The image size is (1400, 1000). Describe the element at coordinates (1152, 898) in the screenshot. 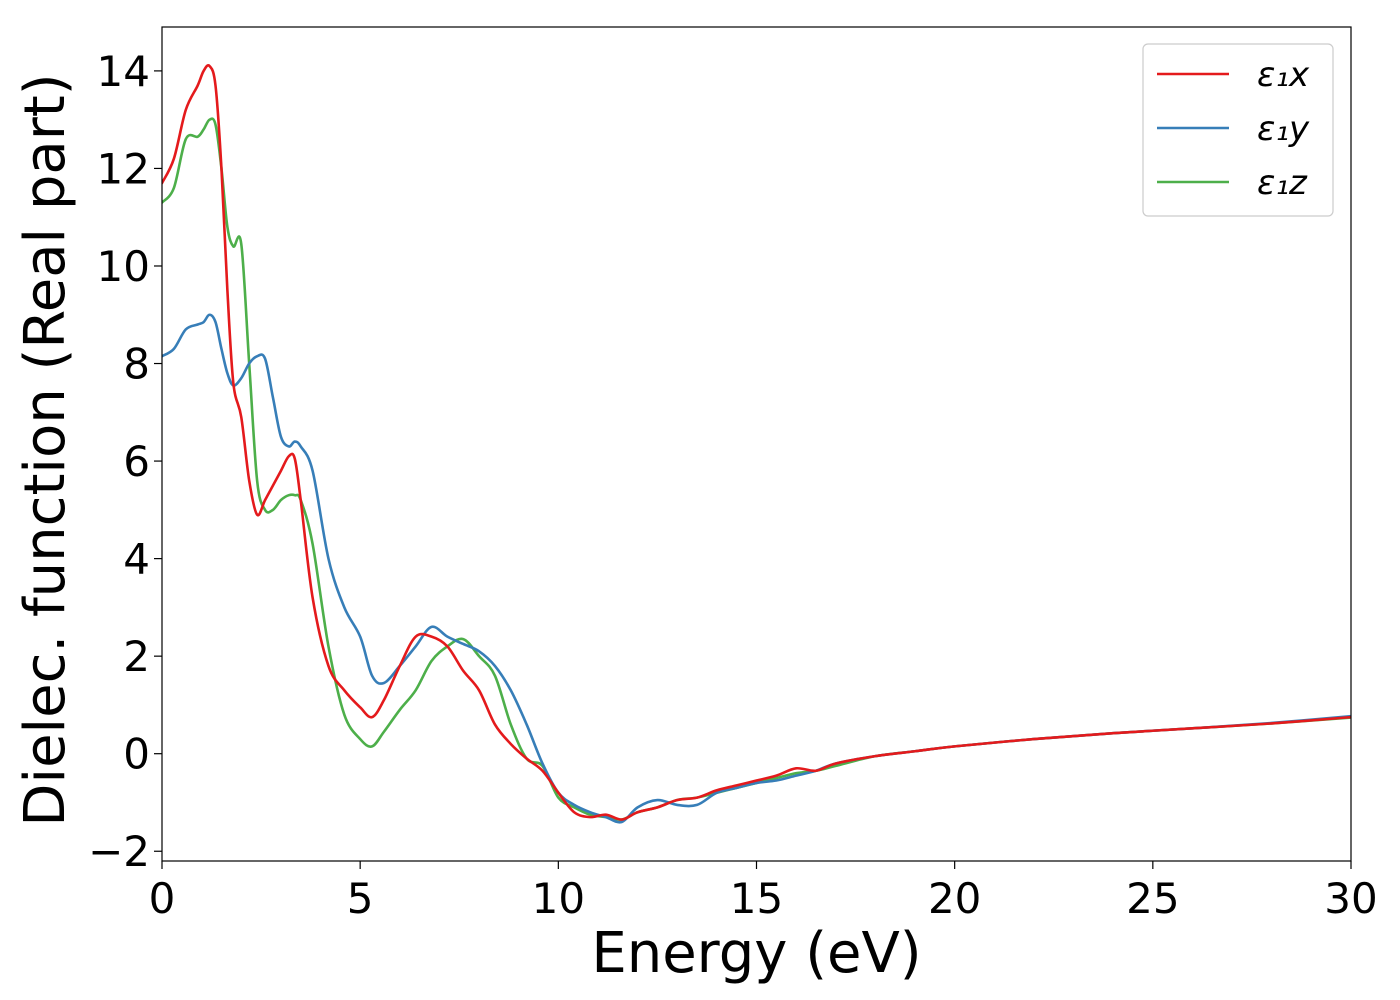

I see `x-tick-label: 25` at that location.